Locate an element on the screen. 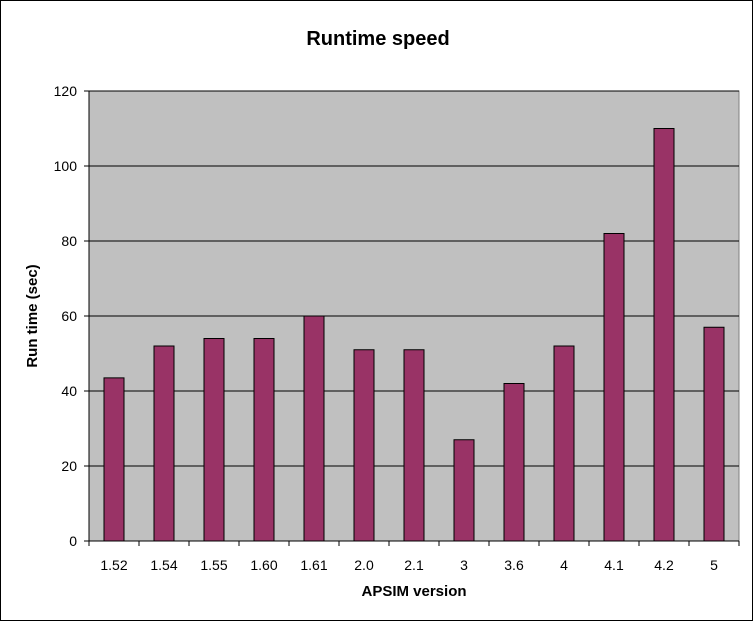 The image size is (753, 621). y-tick-label: 60 is located at coordinates (69, 316).